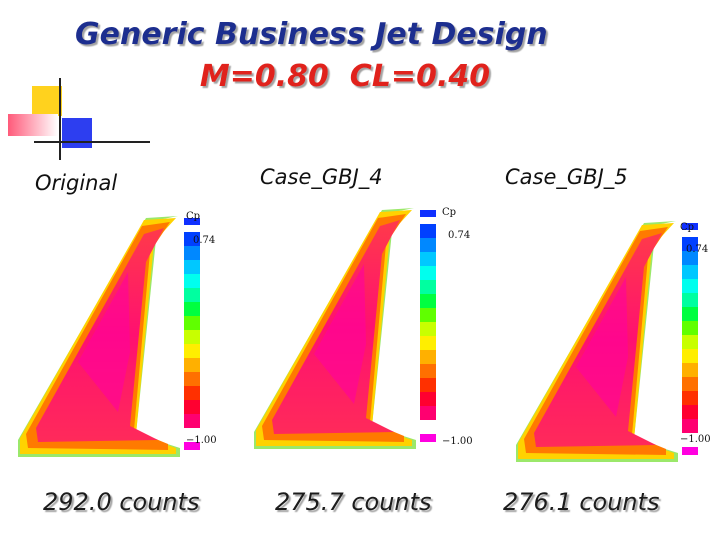 The height and width of the screenshot is (540, 720). I want to click on title: Generic Business Jet Design, so click(311, 34).